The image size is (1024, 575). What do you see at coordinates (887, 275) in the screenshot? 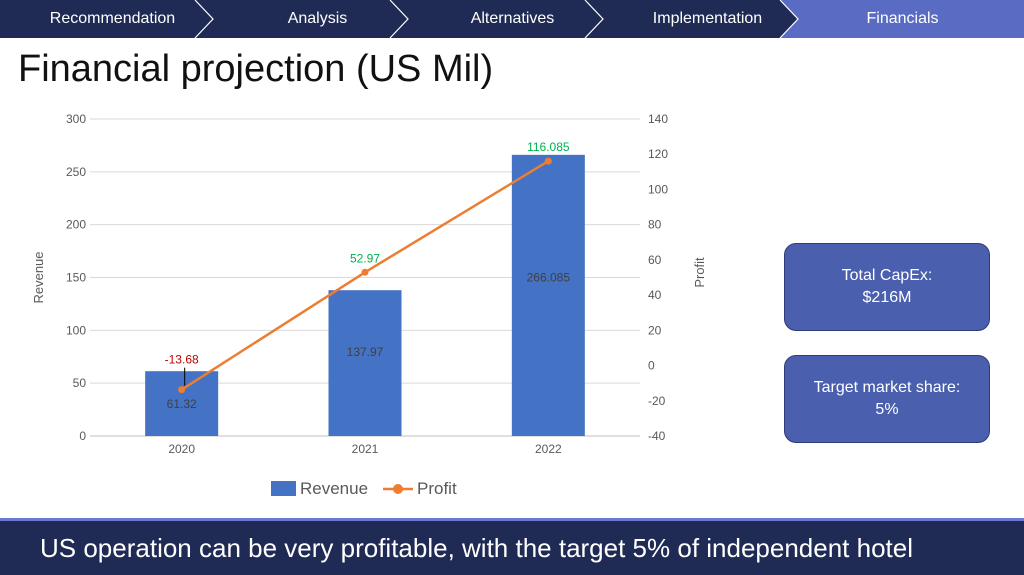
I see `capex-label: Total CapEx:` at bounding box center [887, 275].